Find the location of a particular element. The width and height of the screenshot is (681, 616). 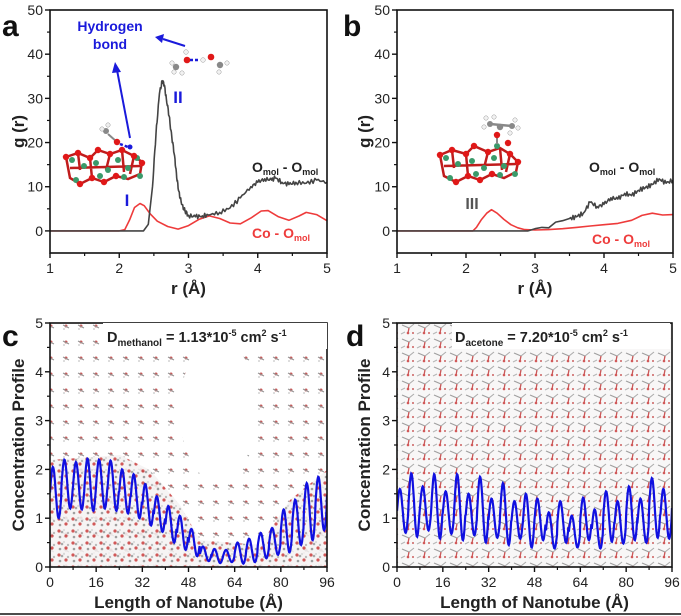

legend-omol-omol-a: Omol - Omol is located at coordinates (285, 168).